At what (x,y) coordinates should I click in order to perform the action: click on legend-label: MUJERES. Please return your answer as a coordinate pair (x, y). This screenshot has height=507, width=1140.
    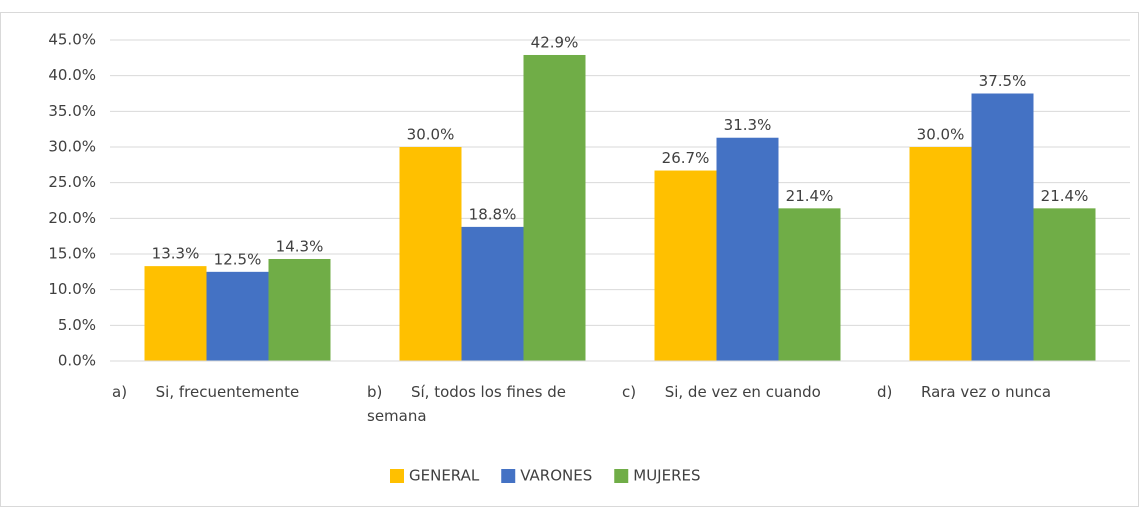
    Looking at the image, I should click on (666, 476).